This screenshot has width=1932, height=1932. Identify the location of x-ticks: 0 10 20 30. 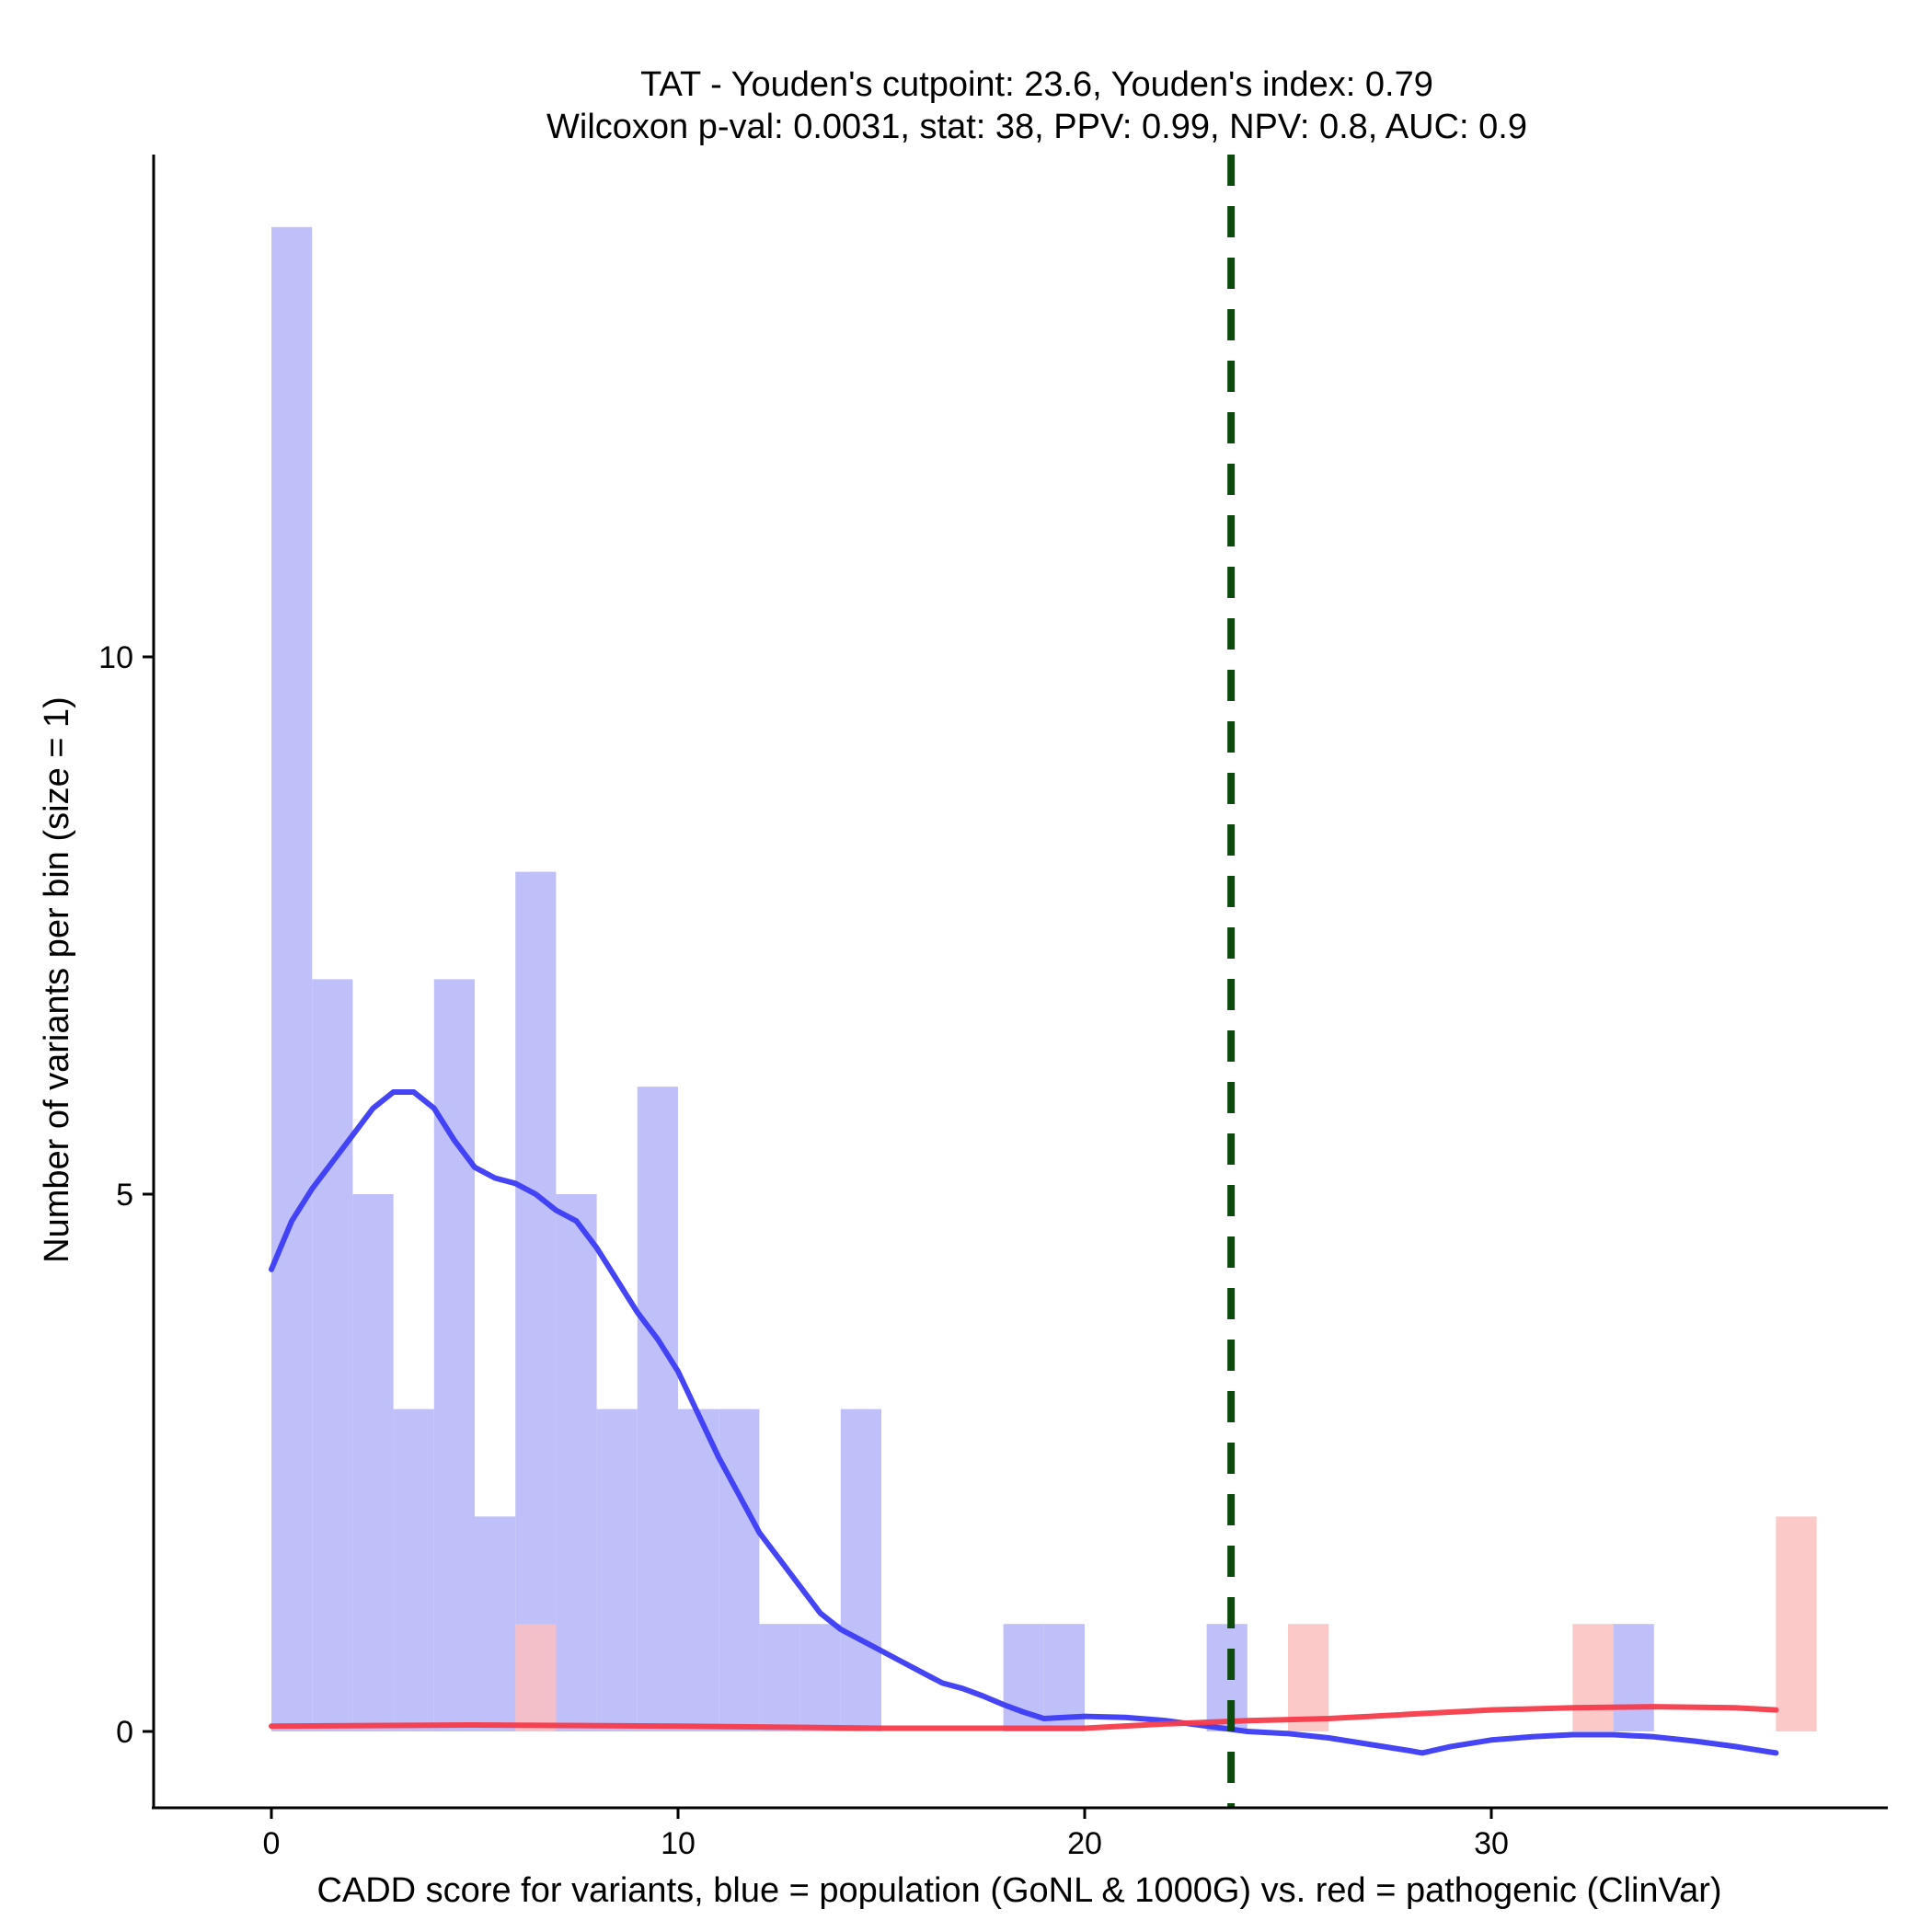
(886, 1834).